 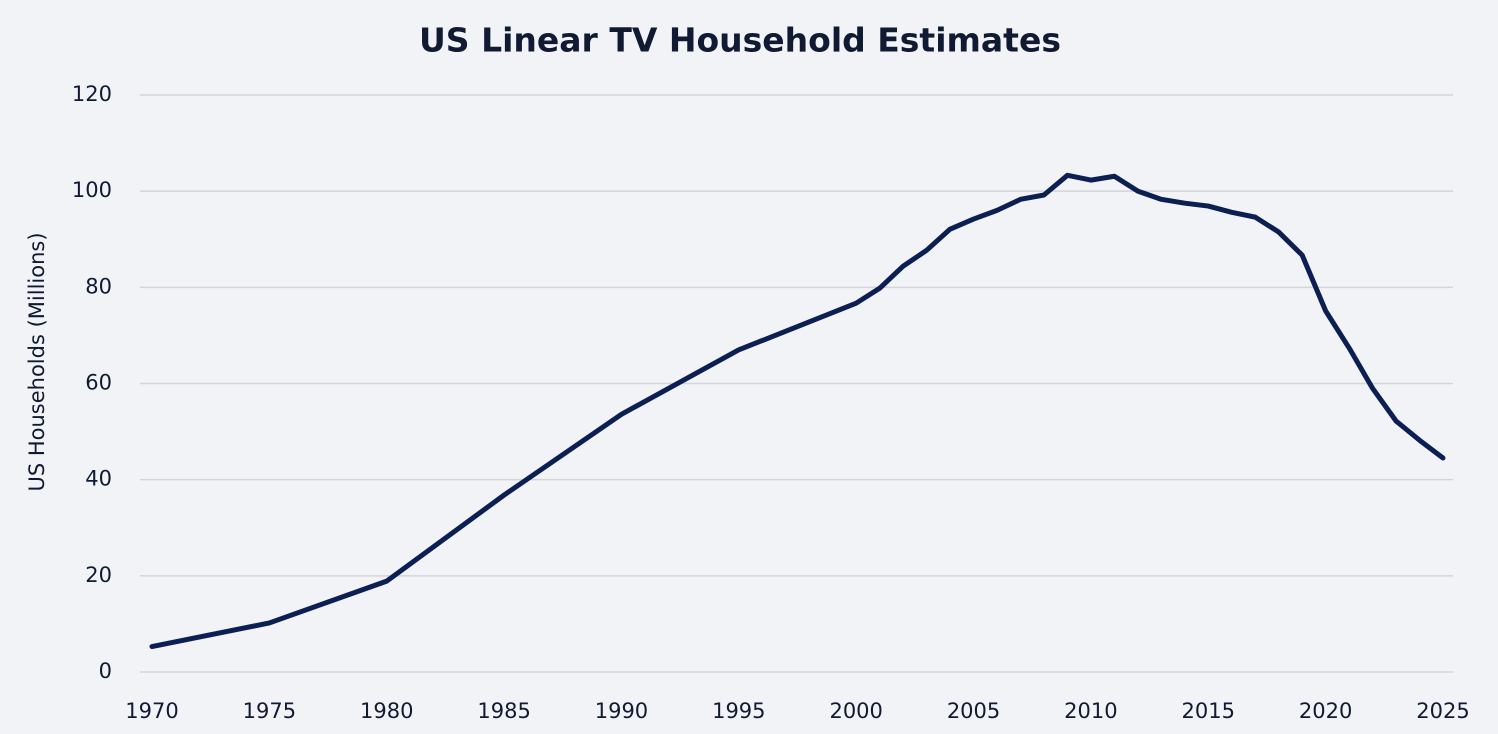 What do you see at coordinates (98, 575) in the screenshot?
I see `y-tick-label: 20` at bounding box center [98, 575].